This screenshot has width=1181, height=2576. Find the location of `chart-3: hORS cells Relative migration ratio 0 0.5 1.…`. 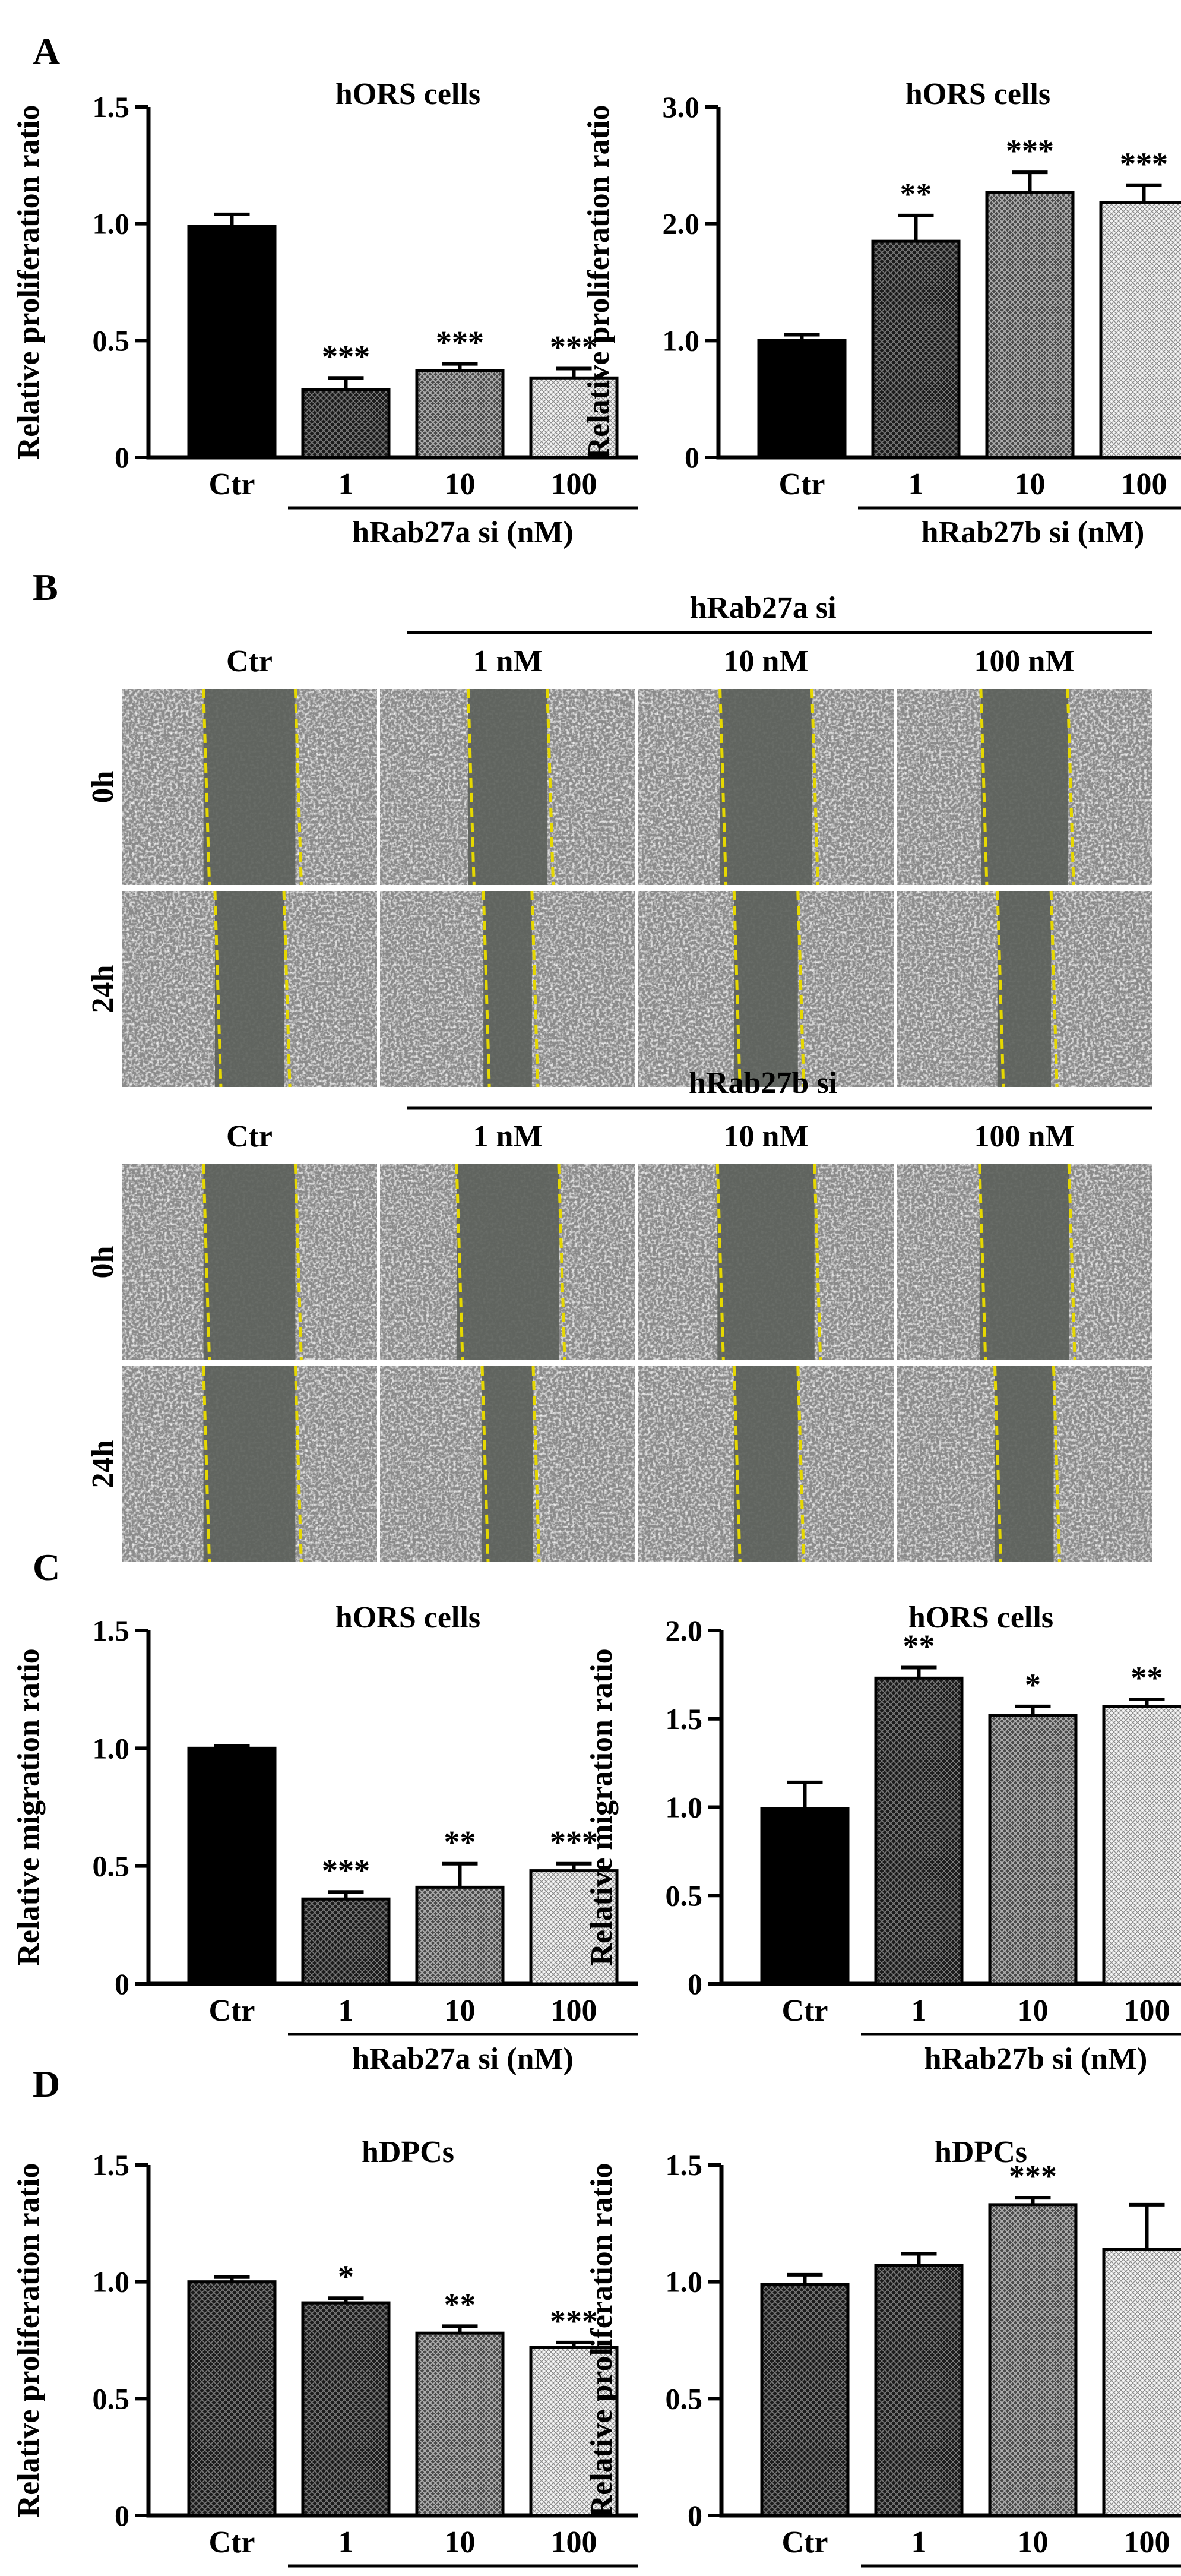

chart-3: hORS cells Relative migration ratio 0 0.5 1.… is located at coordinates (325, 1838).